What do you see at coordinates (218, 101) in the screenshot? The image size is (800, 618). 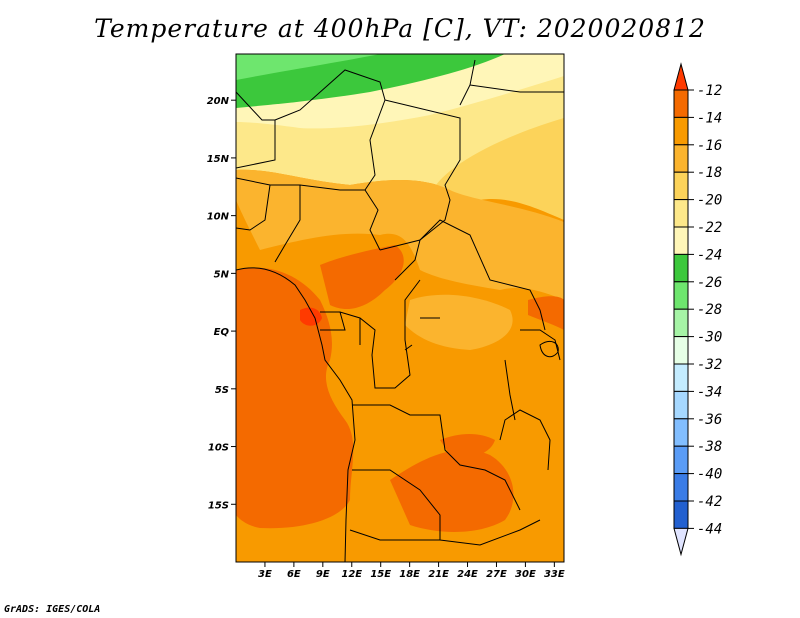 I see `lat-tick-label: 20N` at bounding box center [218, 101].